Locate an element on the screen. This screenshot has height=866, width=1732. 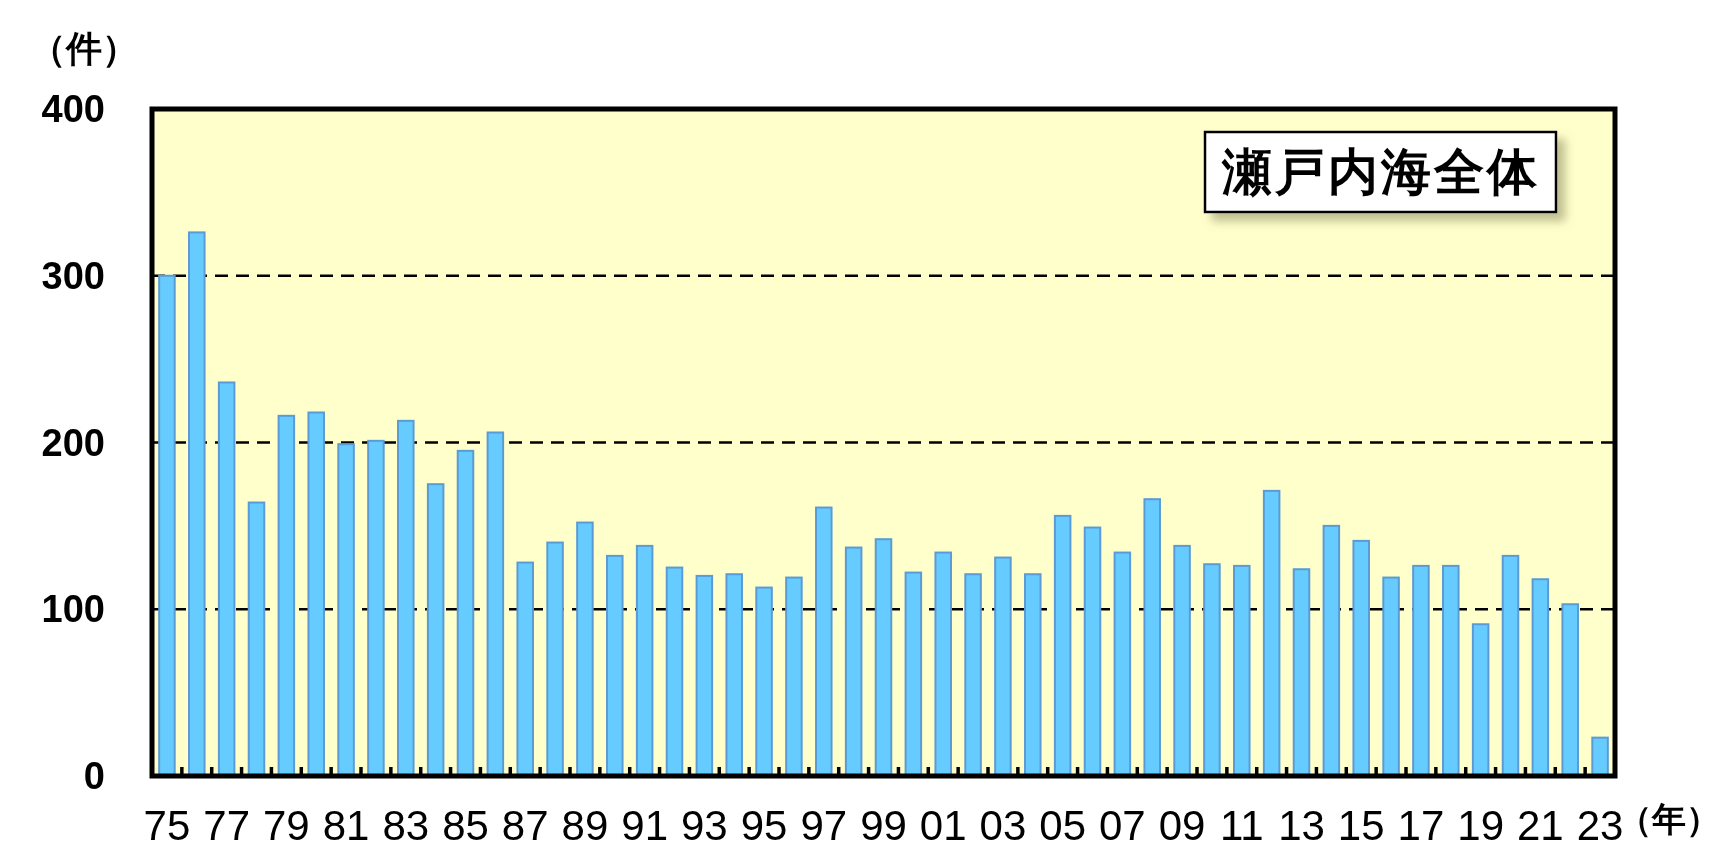
x-tick-label: 83 is located at coordinates (406, 825).